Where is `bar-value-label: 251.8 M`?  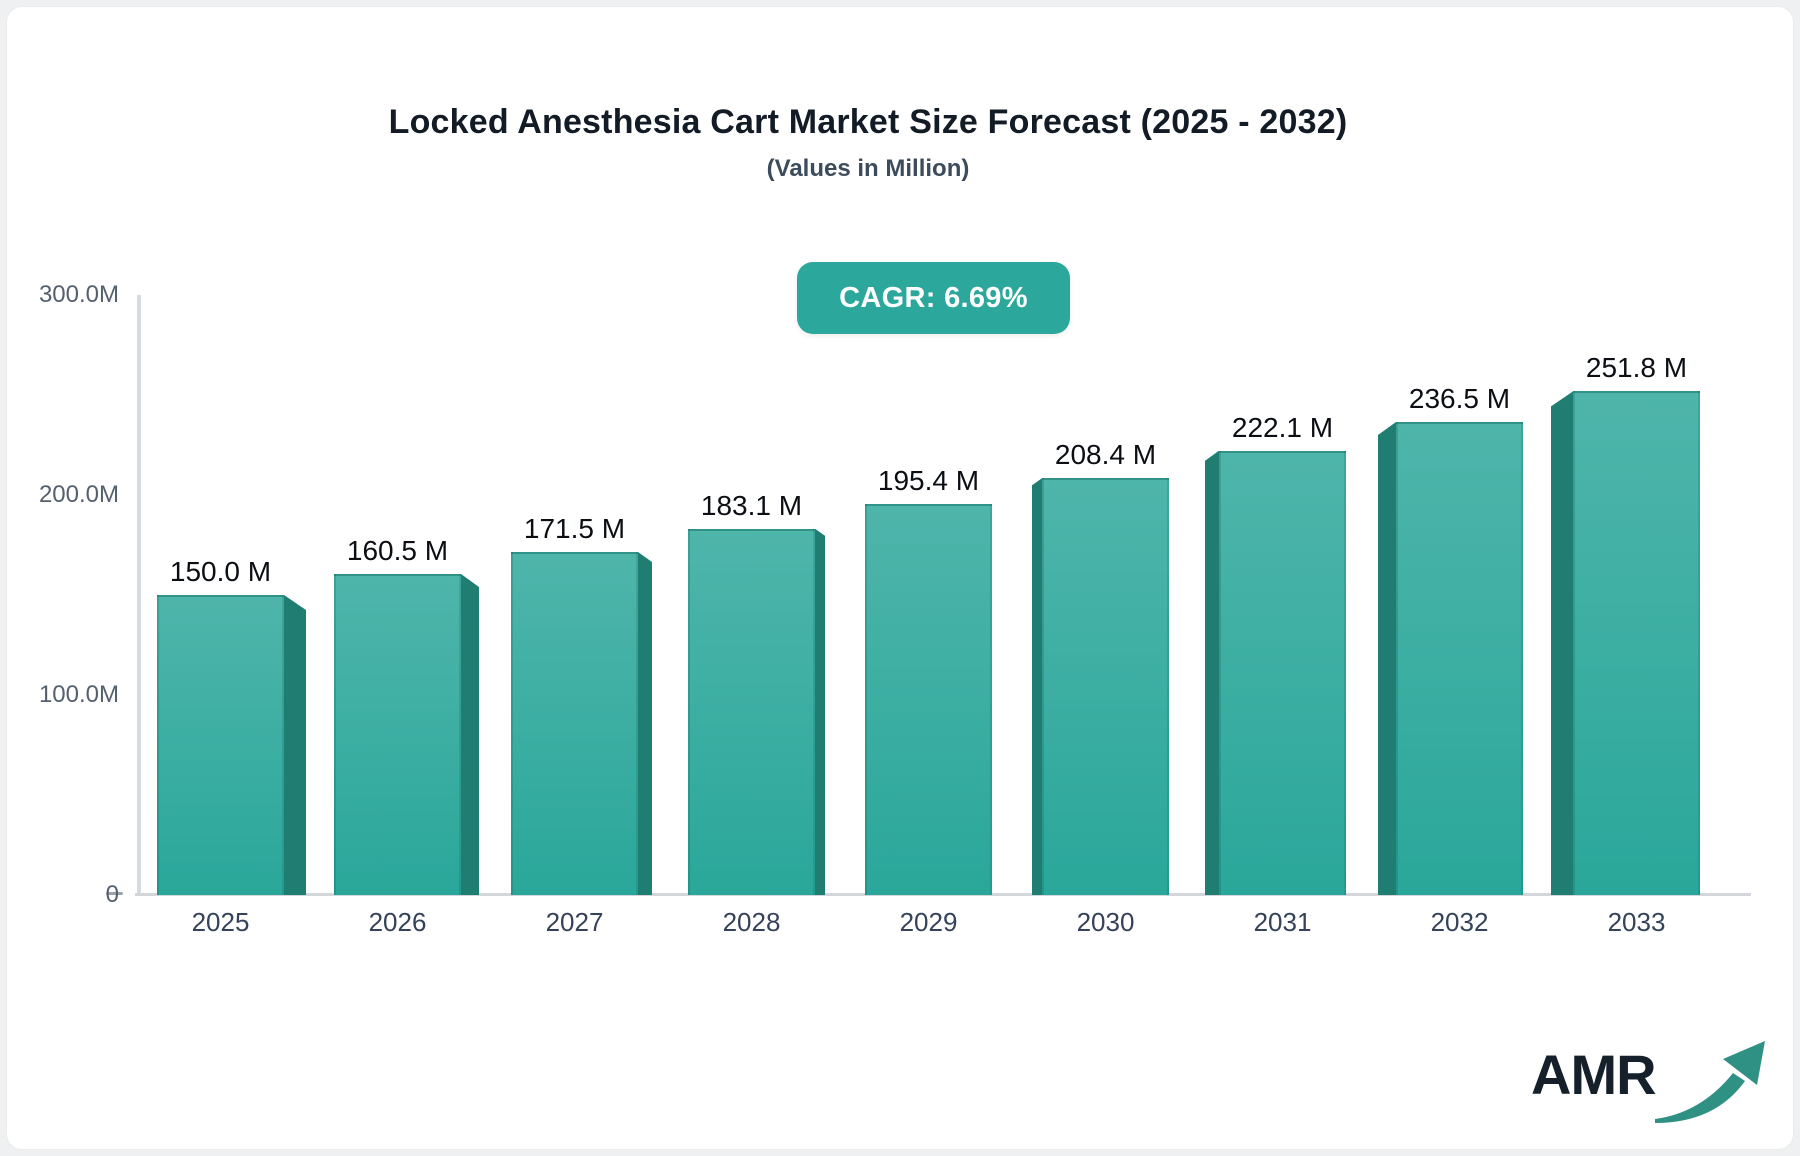 bar-value-label: 251.8 M is located at coordinates (1636, 368).